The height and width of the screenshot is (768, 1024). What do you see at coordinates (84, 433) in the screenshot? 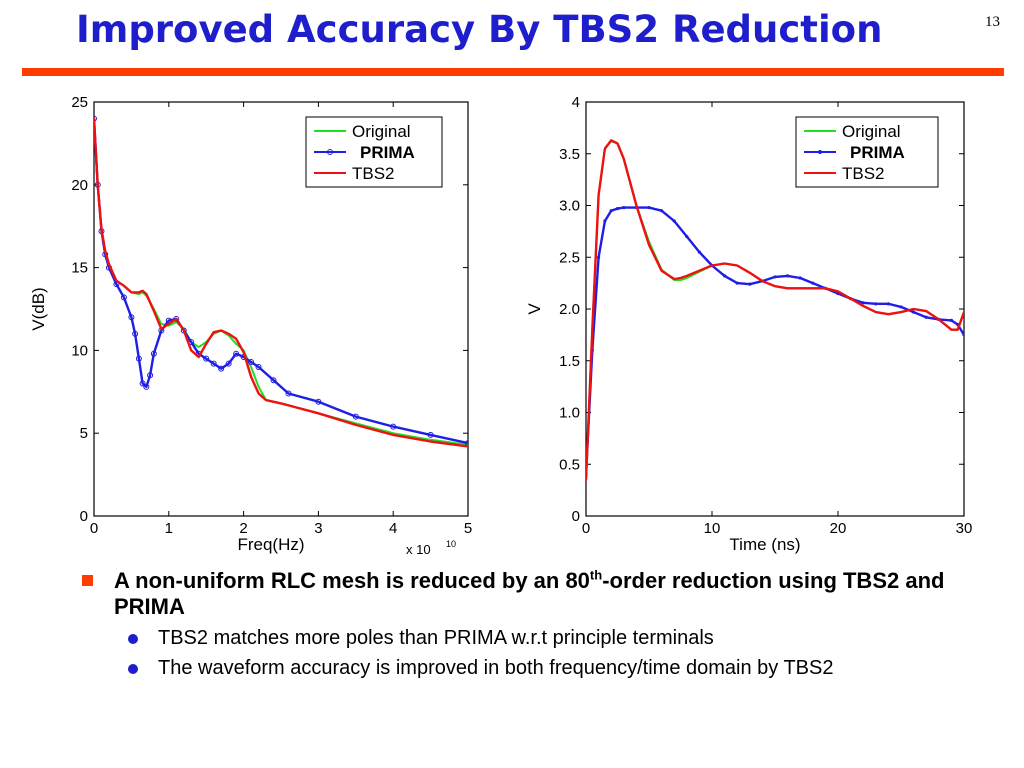
I see `y-tick-label: 5` at bounding box center [84, 433].